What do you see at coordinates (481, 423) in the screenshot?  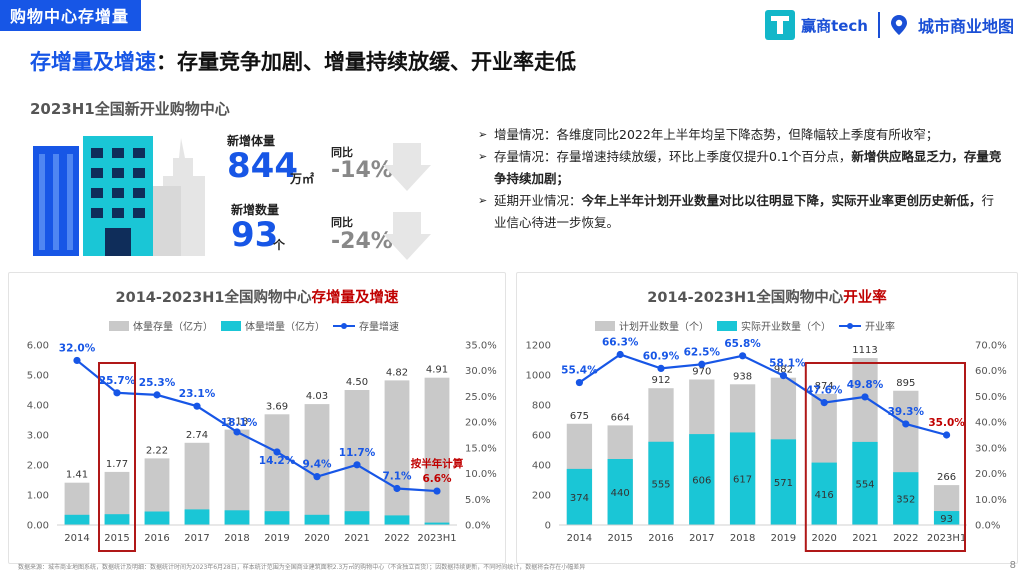 I see `y2-axis-tick-label: 20.0%` at bounding box center [481, 423].